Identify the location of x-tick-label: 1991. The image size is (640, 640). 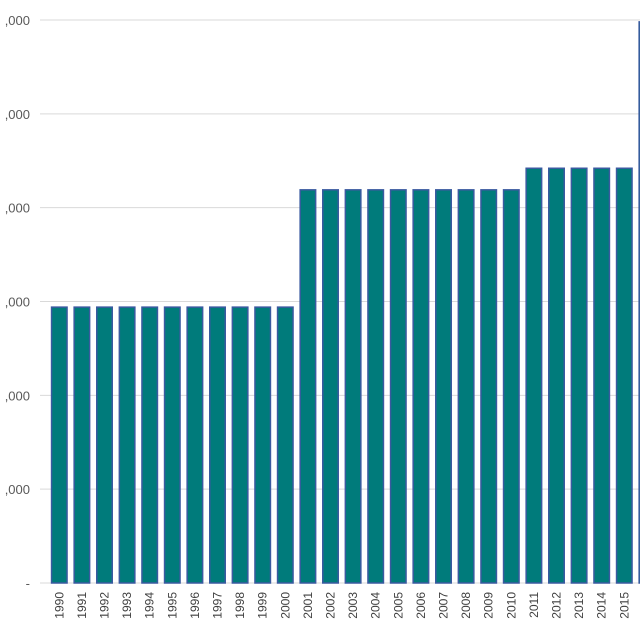
(82, 605).